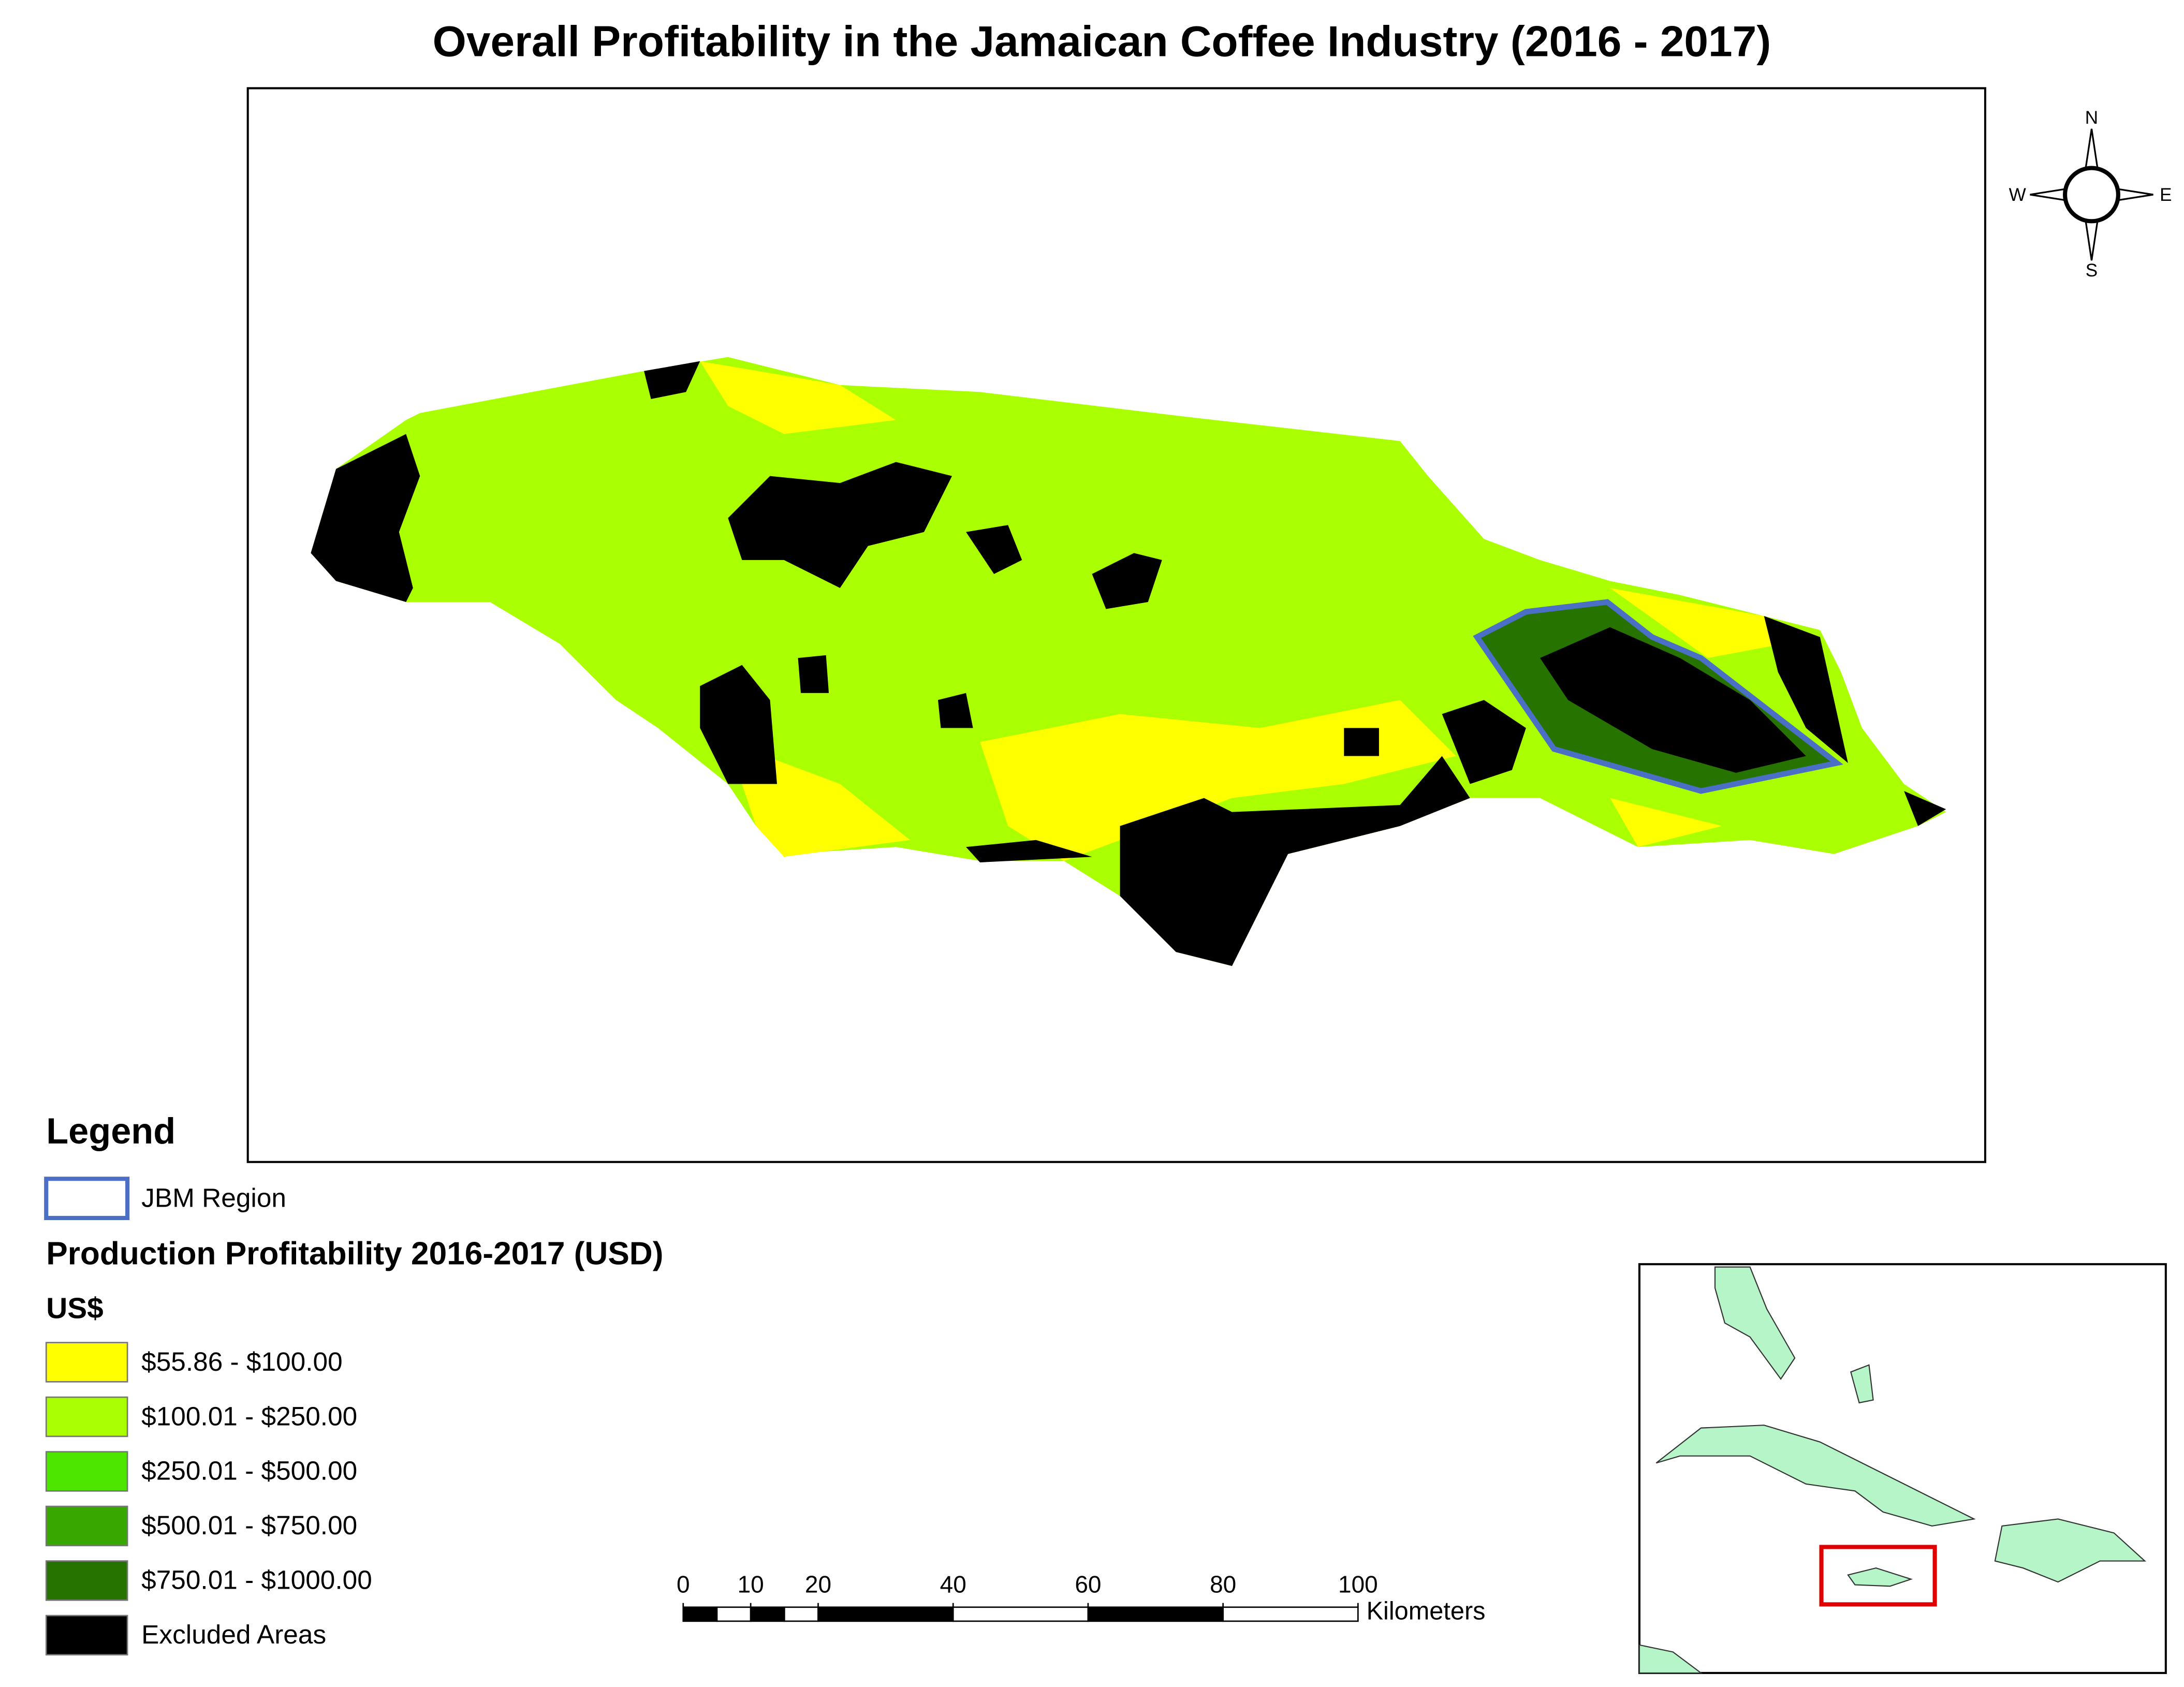 This screenshot has height=1687, width=2184. I want to click on scale-label: 20, so click(818, 1584).